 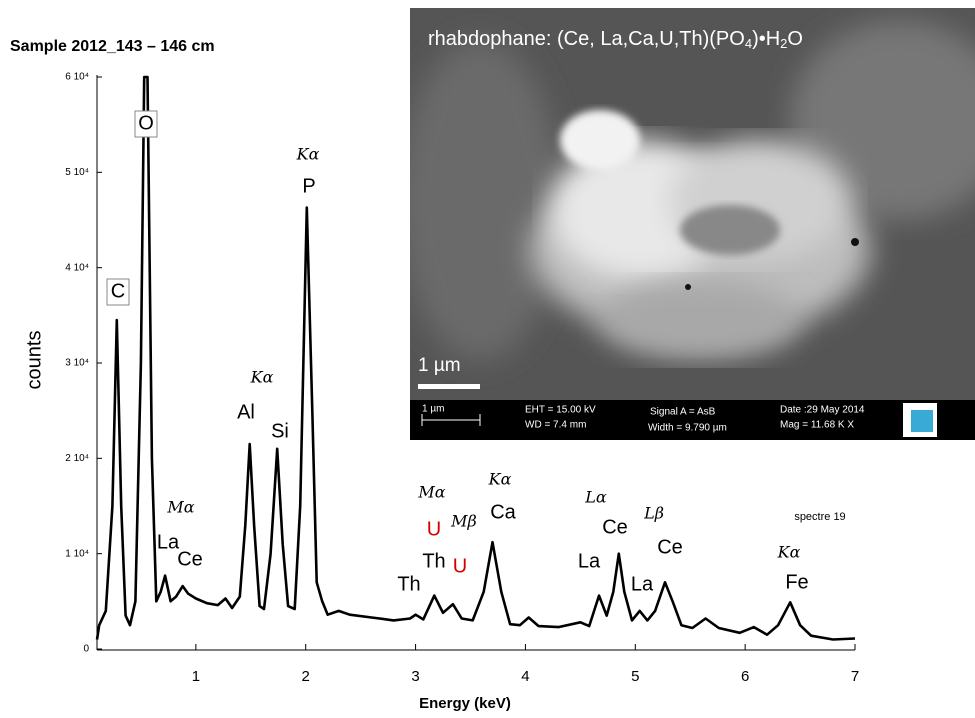 What do you see at coordinates (34, 360) in the screenshot?
I see `y-axis-label: counts` at bounding box center [34, 360].